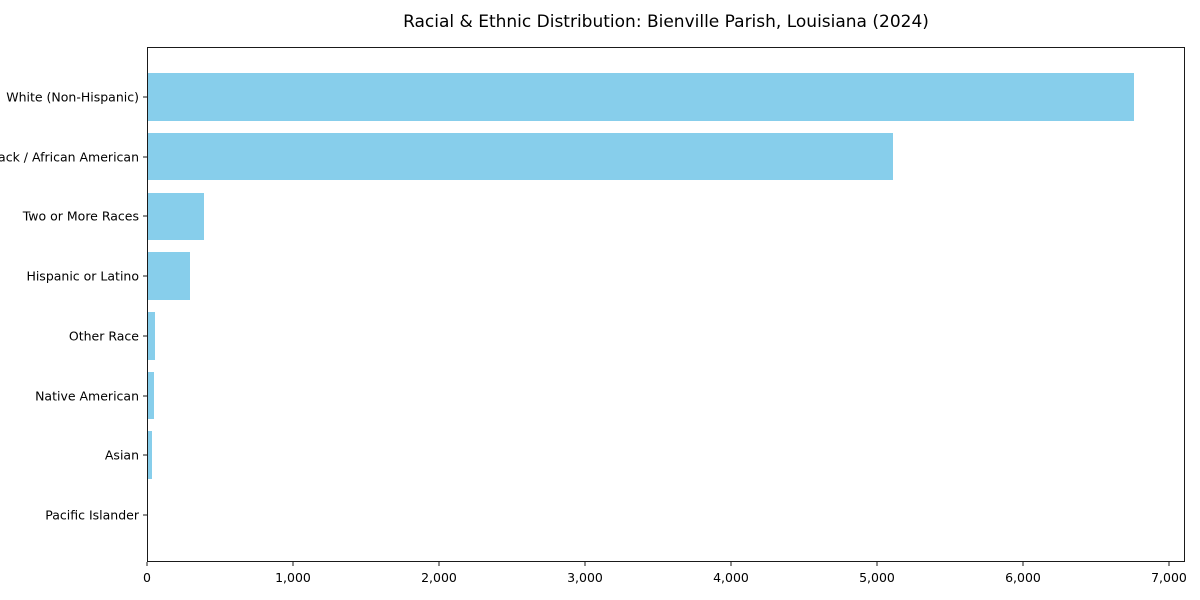 The height and width of the screenshot is (600, 1200). Describe the element at coordinates (103, 336) in the screenshot. I see `y-axis-label-other-race: Other Race` at that location.